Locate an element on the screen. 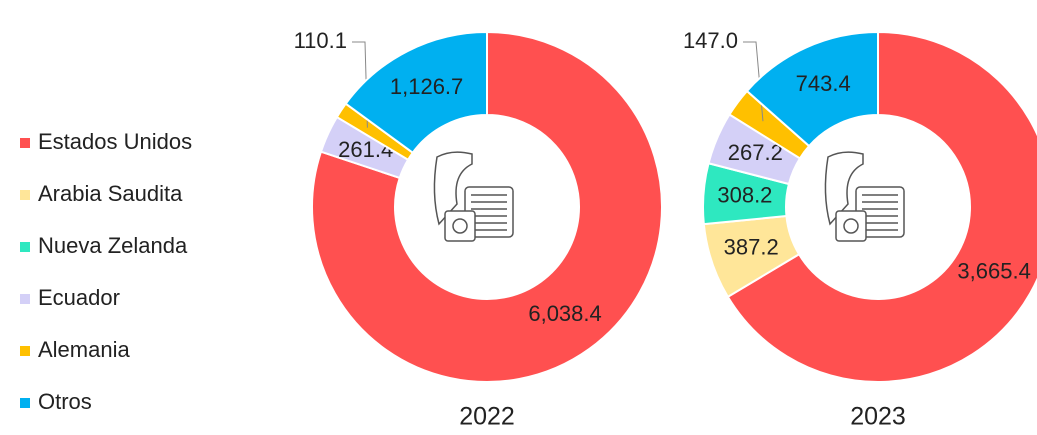 The image size is (1037, 435). data-label: 147.0 is located at coordinates (710, 40).